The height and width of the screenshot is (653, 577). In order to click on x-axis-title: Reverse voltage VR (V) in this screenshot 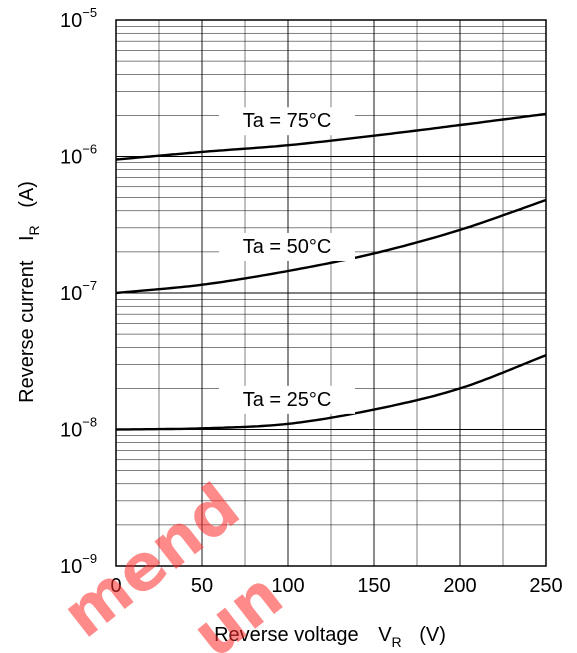, I will do `click(330, 638)`.